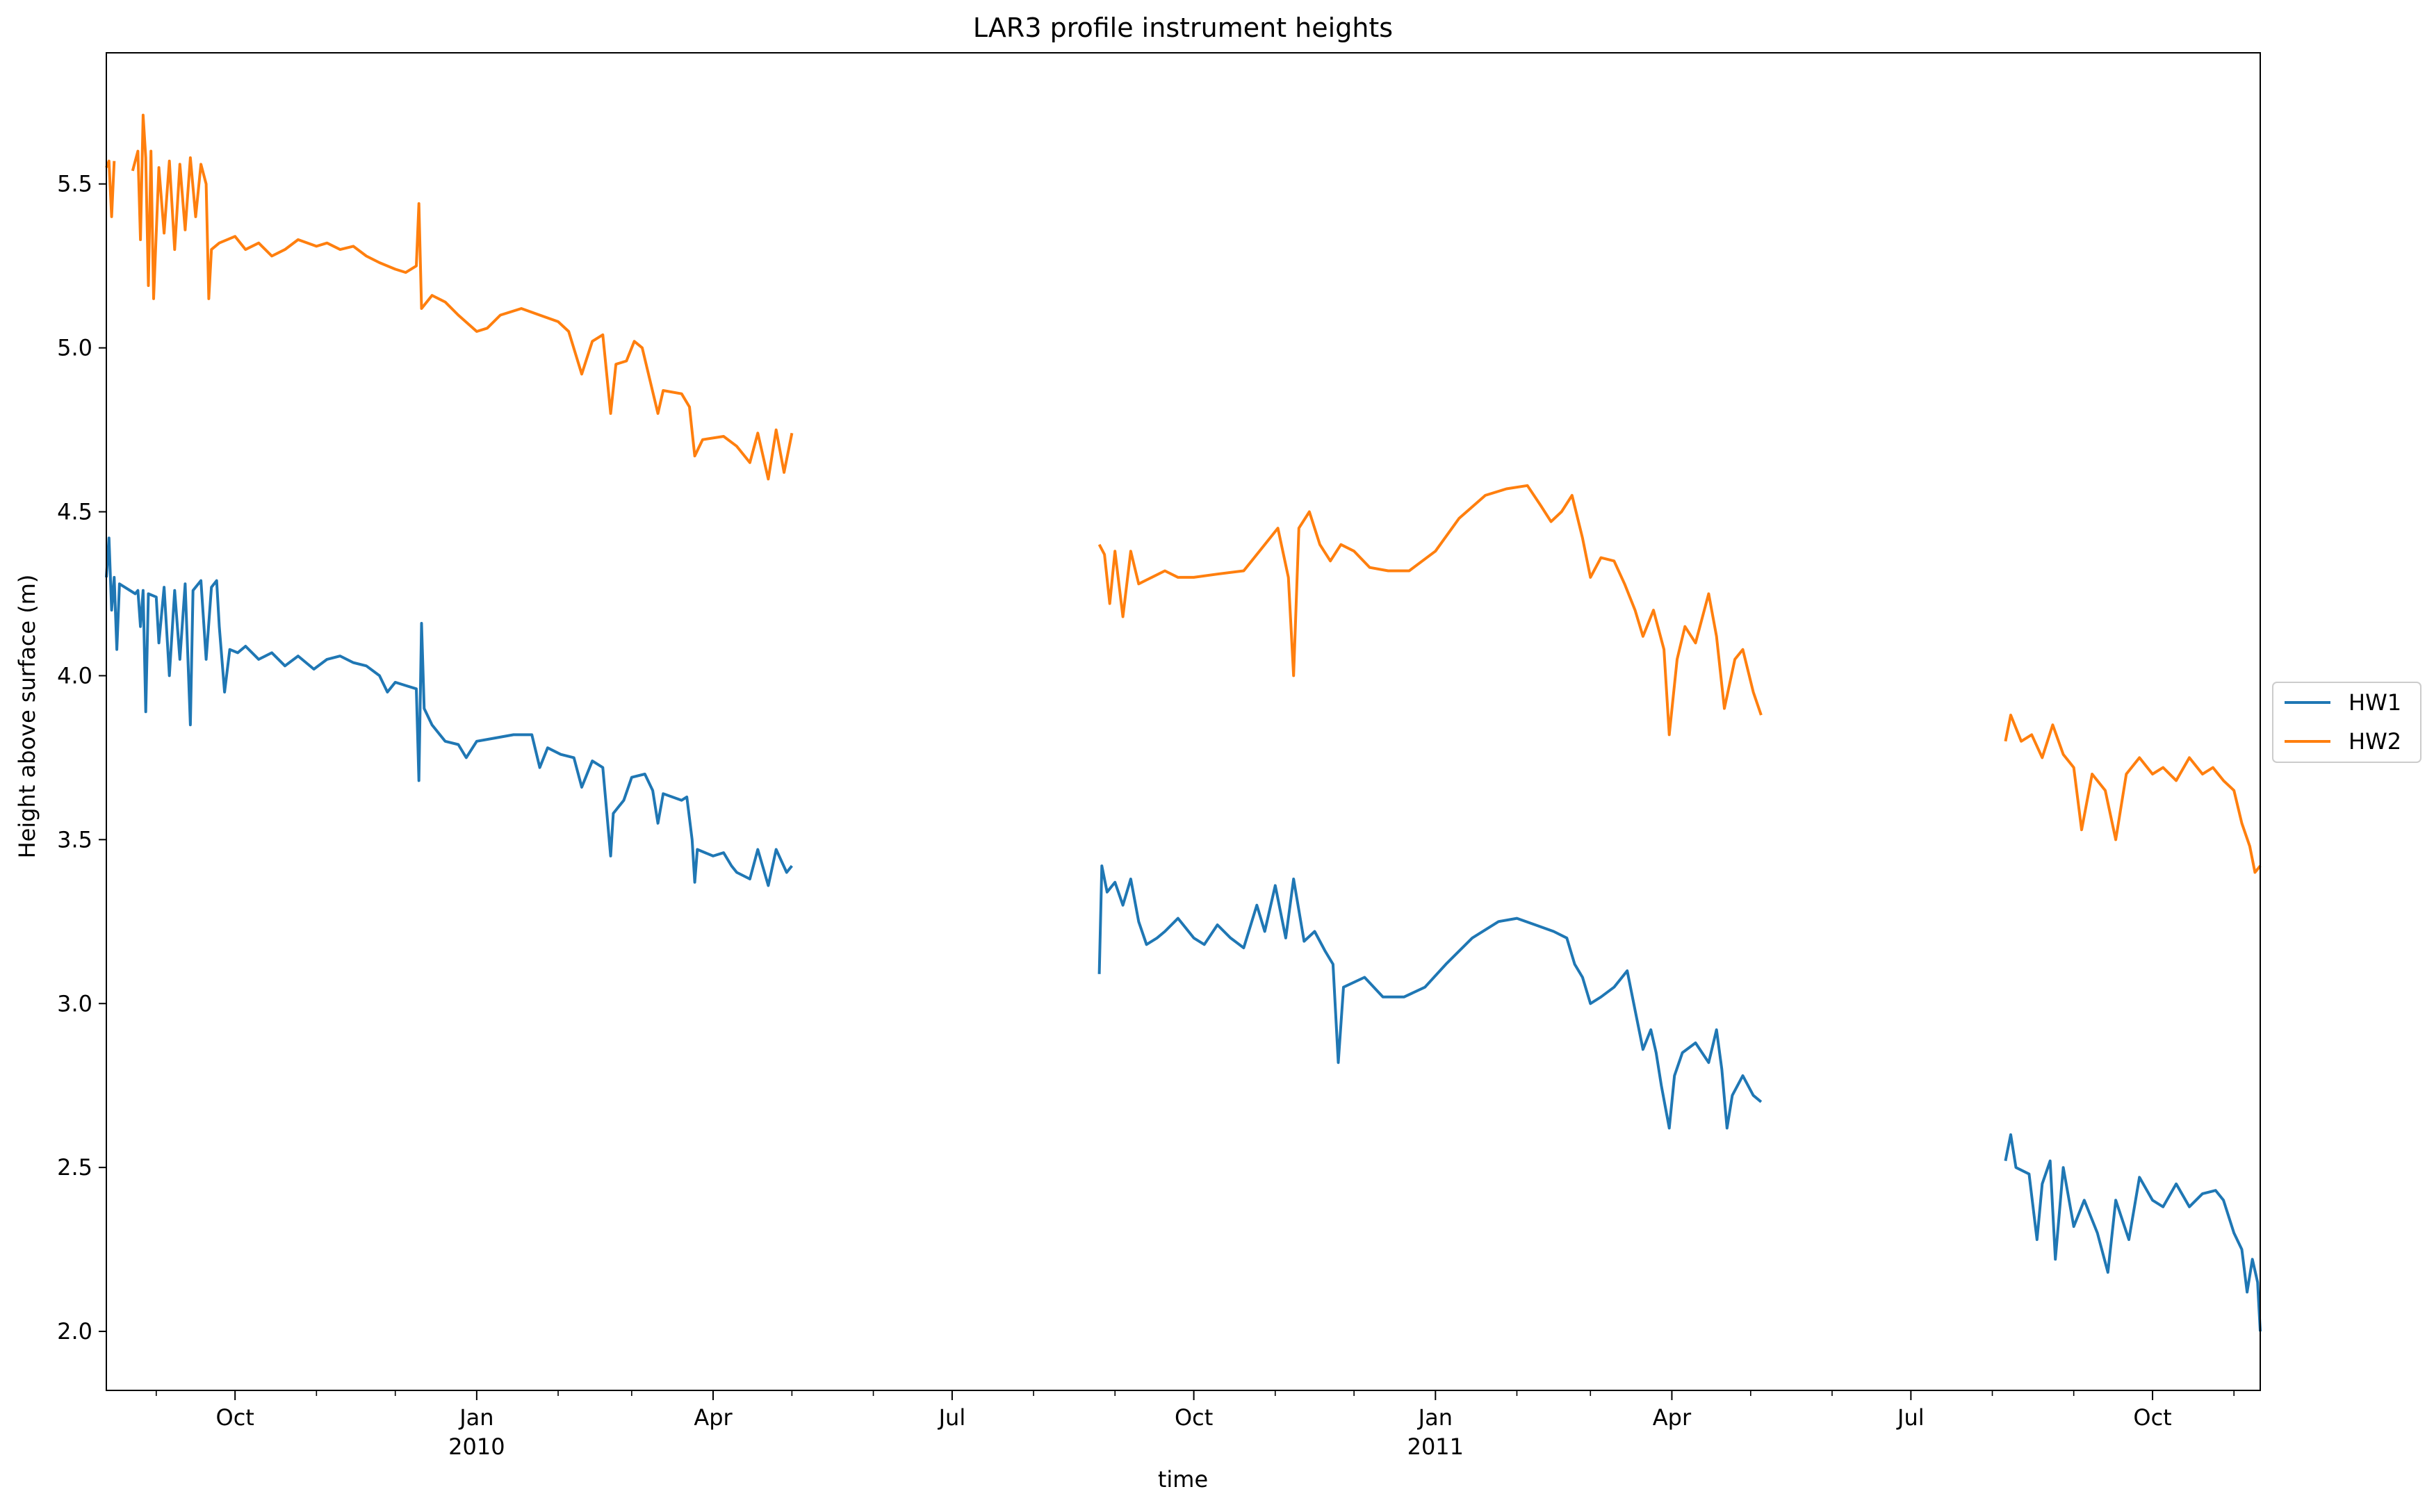  Describe the element at coordinates (476, 1446) in the screenshot. I see `x-tick-year-label: 2010` at that location.